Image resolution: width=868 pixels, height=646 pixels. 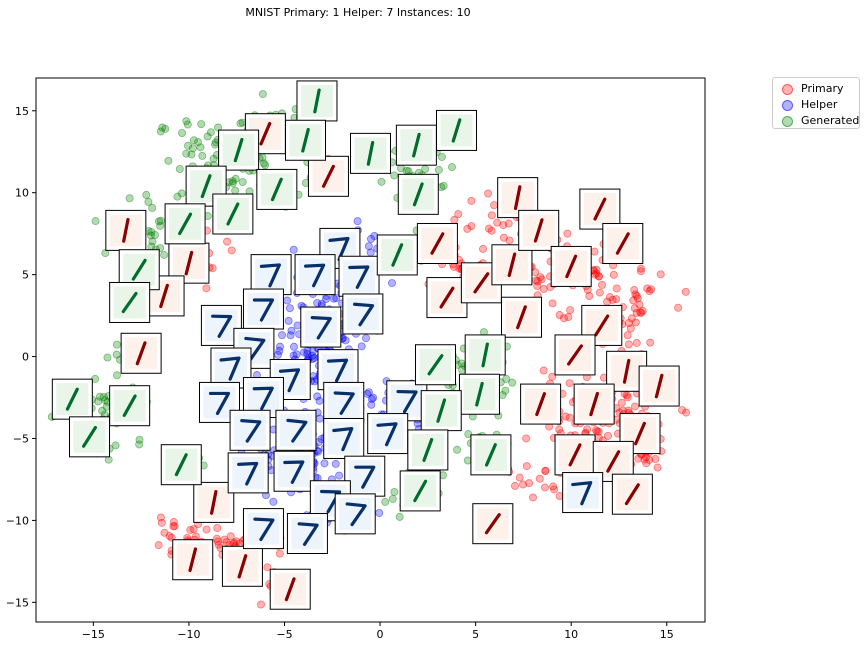 I want to click on legend: Primary Helper Generated, so click(x=816, y=103).